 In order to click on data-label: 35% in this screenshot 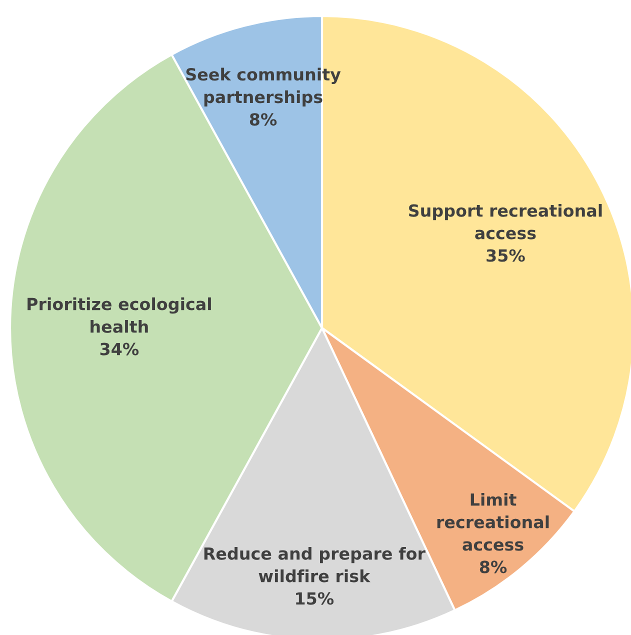, I will do `click(505, 255)`.